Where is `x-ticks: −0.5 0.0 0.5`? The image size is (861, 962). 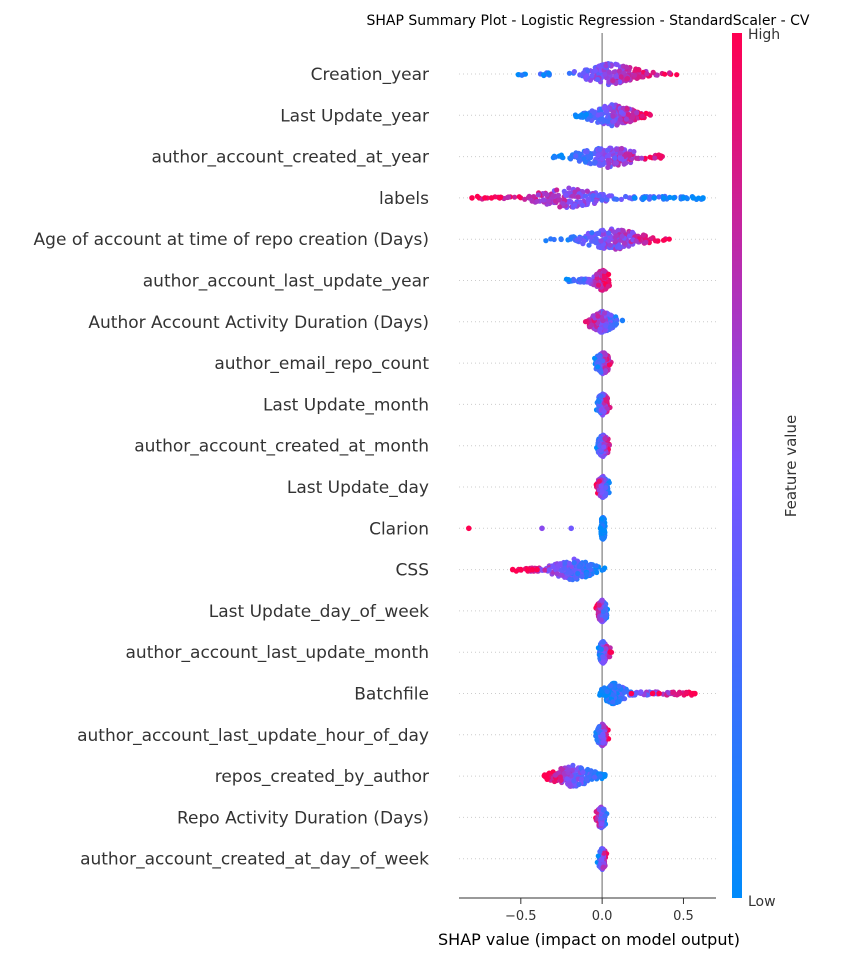
x-ticks: −0.5 0.0 0.5 is located at coordinates (599, 911).